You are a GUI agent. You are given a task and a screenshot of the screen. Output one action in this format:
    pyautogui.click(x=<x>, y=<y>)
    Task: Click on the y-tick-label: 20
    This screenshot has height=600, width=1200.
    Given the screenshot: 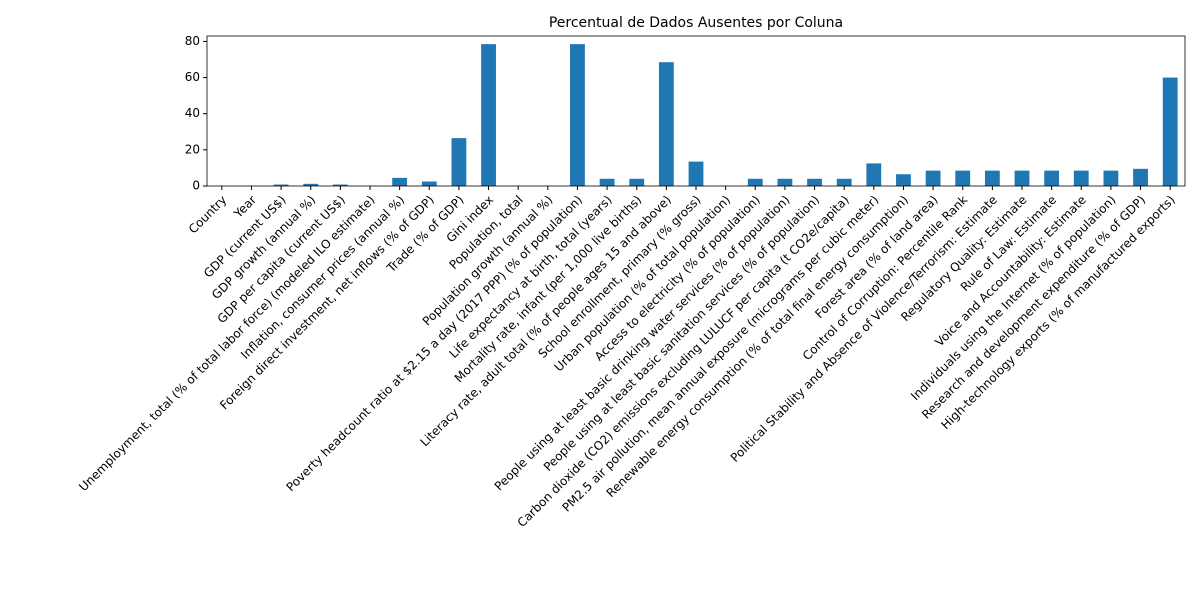 What is the action you would take?
    pyautogui.click(x=192, y=149)
    